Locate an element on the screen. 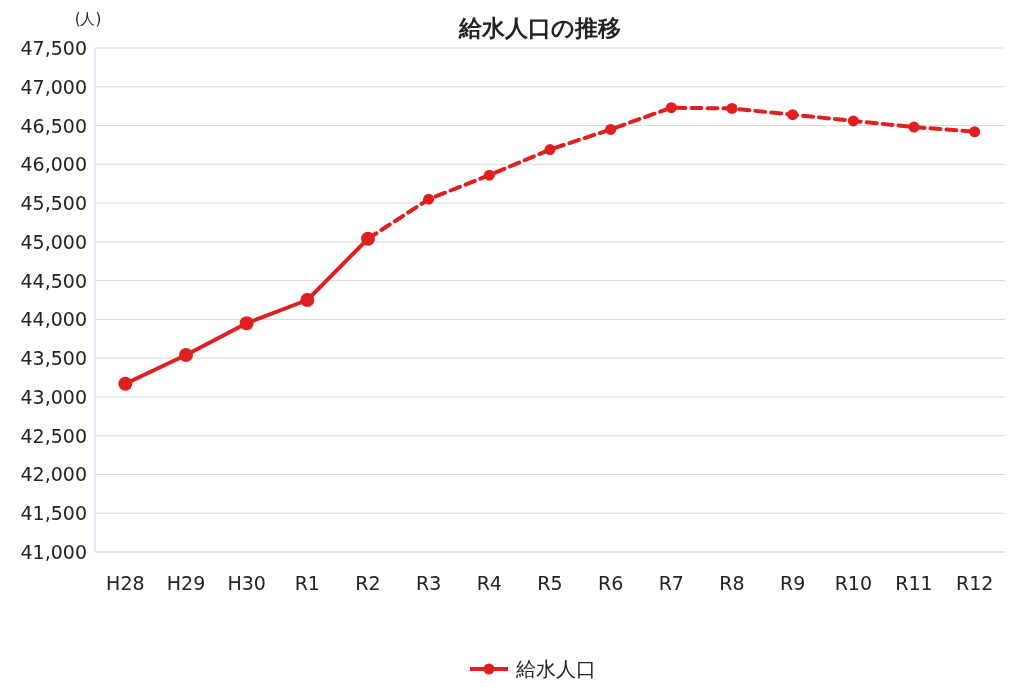 The width and height of the screenshot is (1011, 687). y-tick-label: 43,500 is located at coordinates (53, 358).